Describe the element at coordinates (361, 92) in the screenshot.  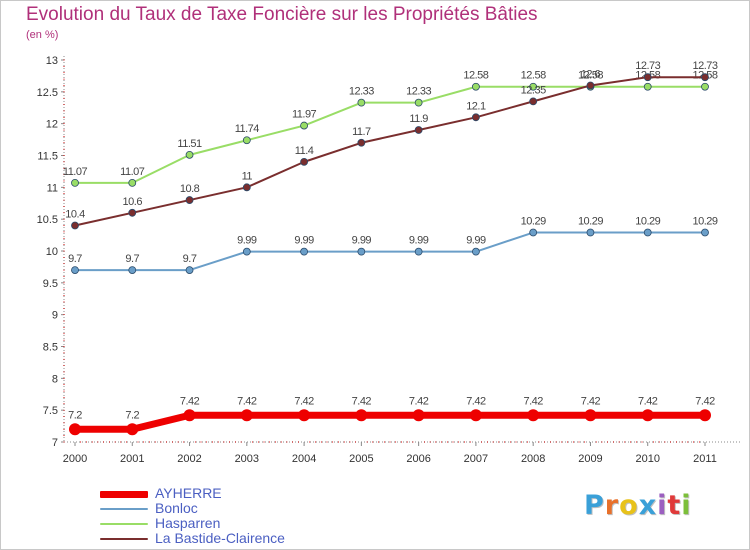
I see `data-label-hasparren: 12.33` at that location.